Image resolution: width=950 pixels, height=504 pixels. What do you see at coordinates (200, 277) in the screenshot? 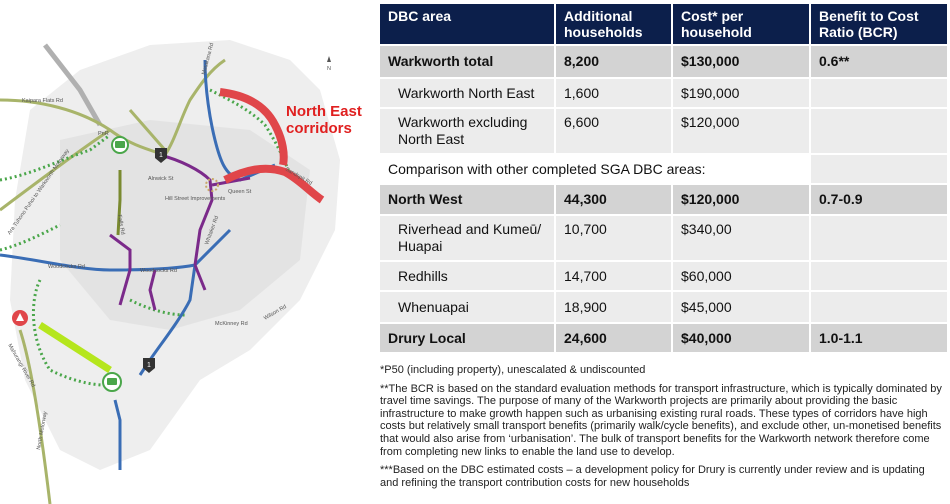
I see `purple-spur` at bounding box center [200, 277].